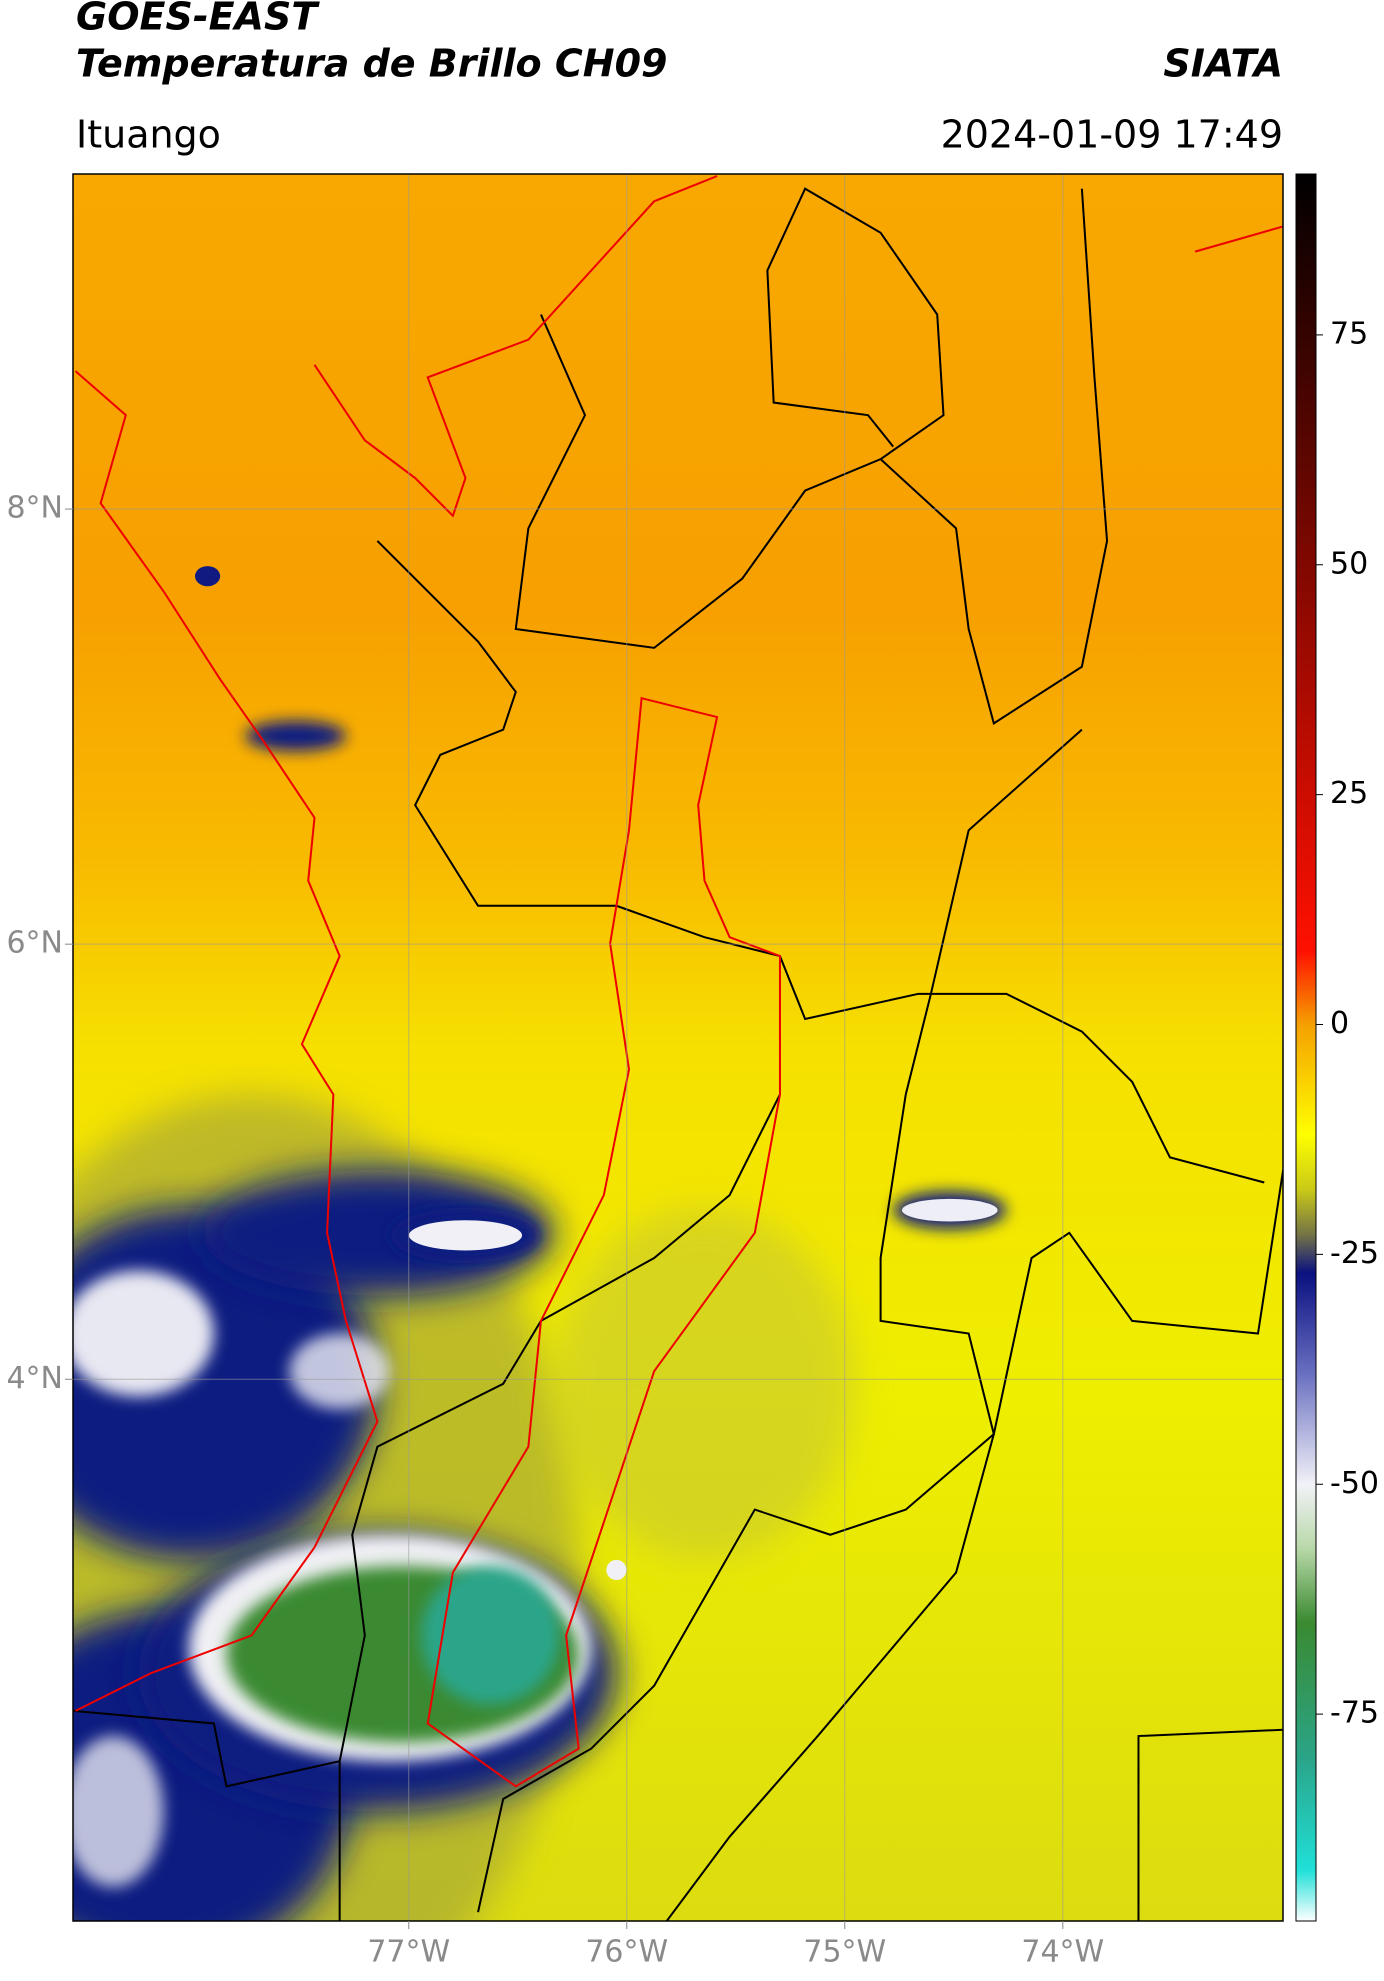 Image resolution: width=1384 pixels, height=1981 pixels. Describe the element at coordinates (1223, 64) in the screenshot. I see `source: SIATA` at that location.